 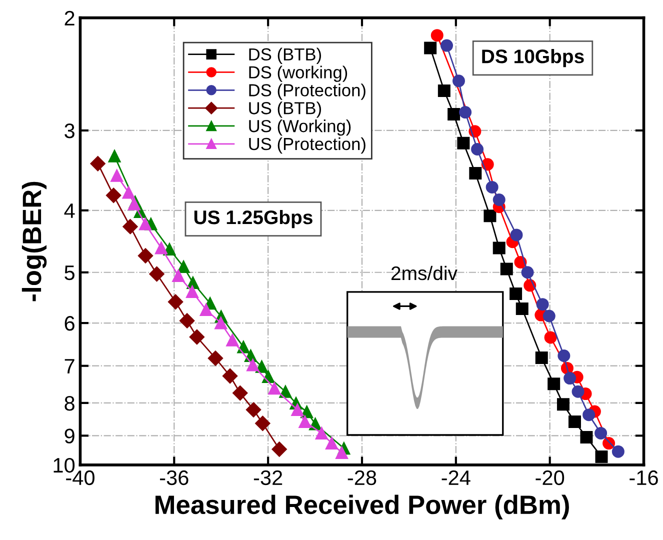 What do you see at coordinates (550, 478) in the screenshot?
I see `x-tick-label: -20` at bounding box center [550, 478].